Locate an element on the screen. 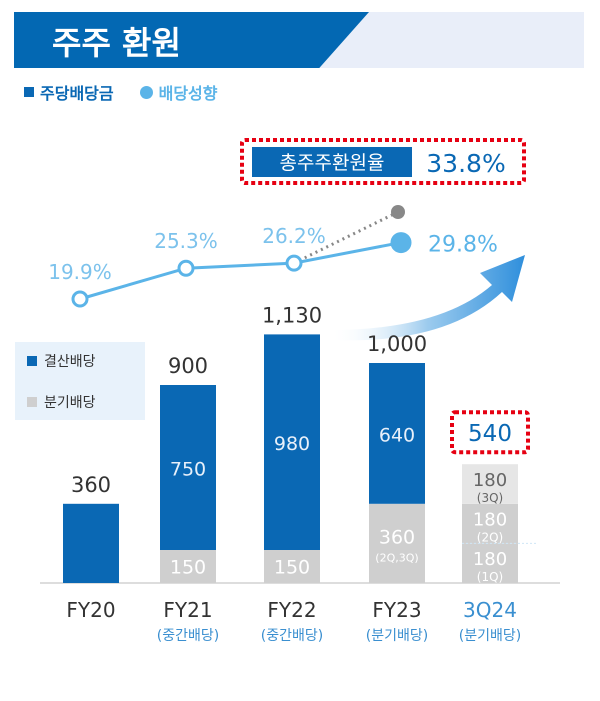  total-label-FY20: 360 is located at coordinates (91, 485).